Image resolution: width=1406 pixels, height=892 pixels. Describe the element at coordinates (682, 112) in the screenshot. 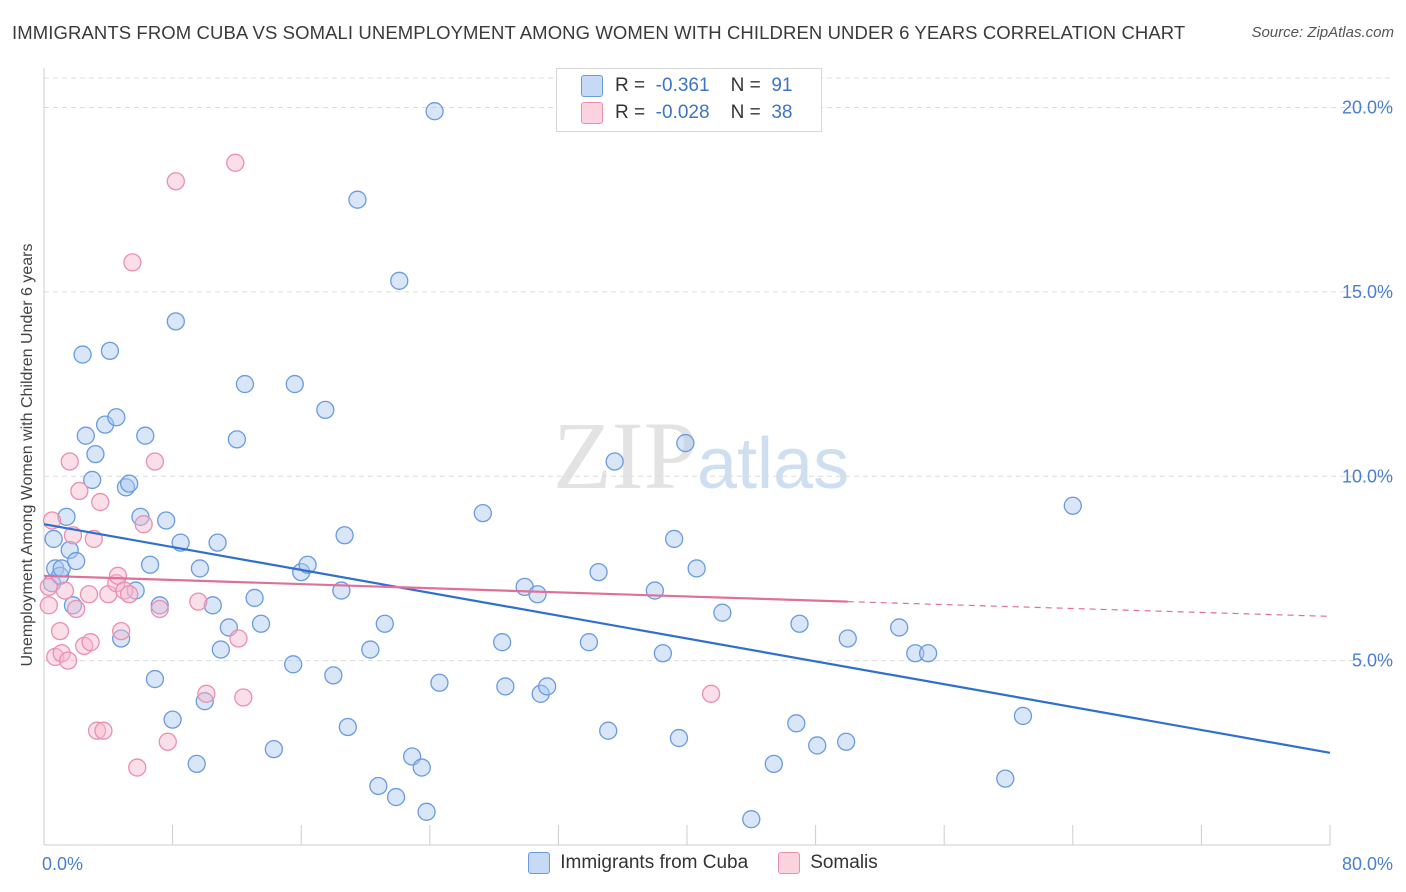

I see `legend-r-value: -0.028` at that location.